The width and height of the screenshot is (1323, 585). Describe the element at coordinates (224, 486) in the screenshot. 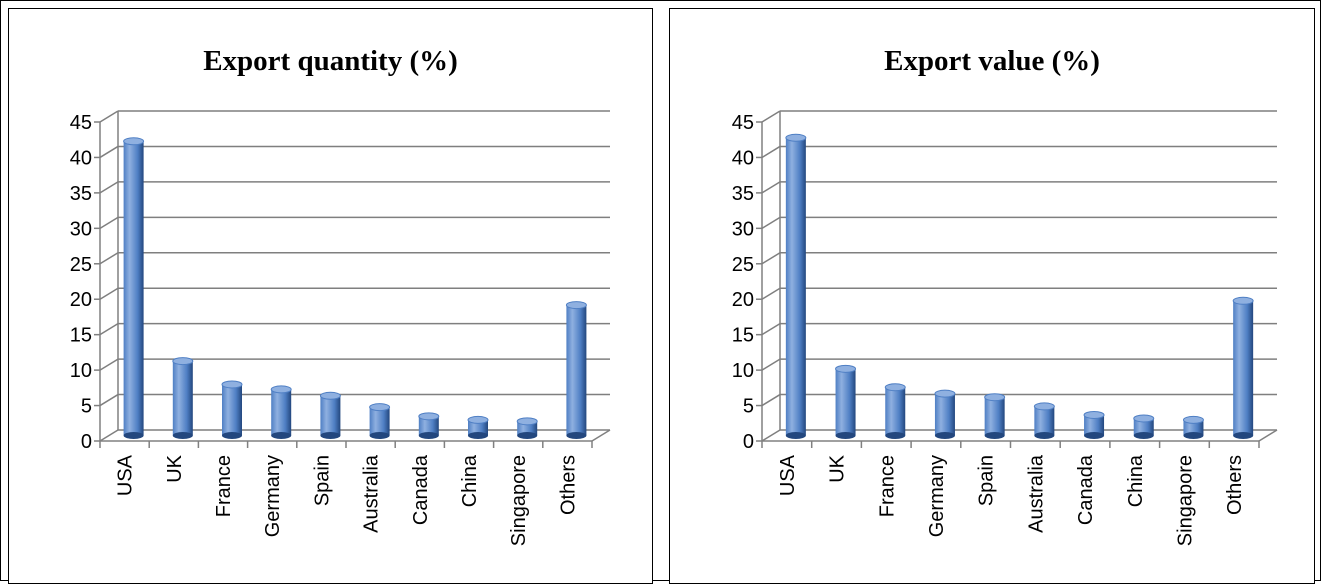

I see `x-category-label: France` at that location.